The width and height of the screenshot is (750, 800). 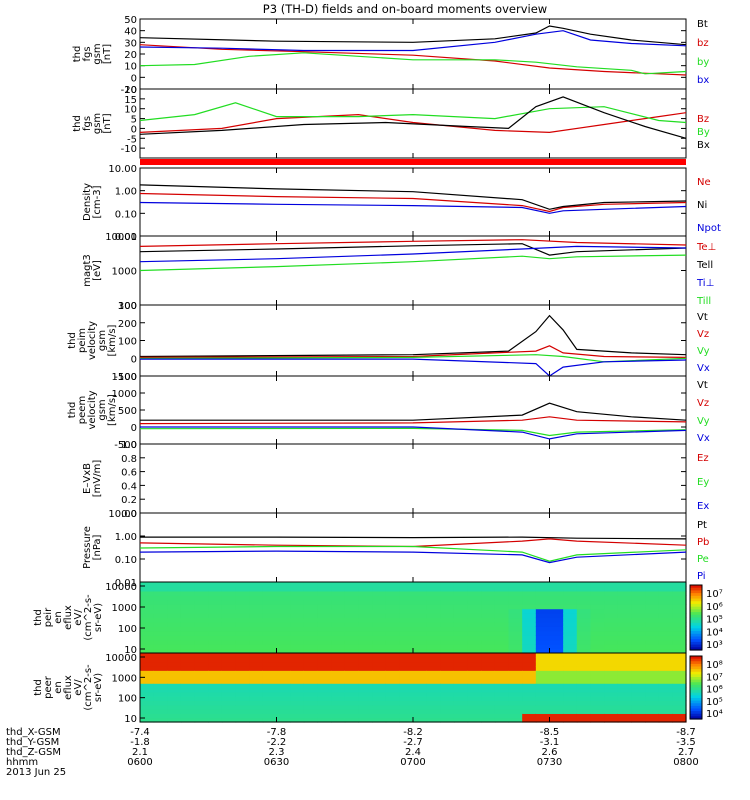 What do you see at coordinates (97, 53) in the screenshot?
I see `y-axis-label-line: gsm` at bounding box center [97, 53].